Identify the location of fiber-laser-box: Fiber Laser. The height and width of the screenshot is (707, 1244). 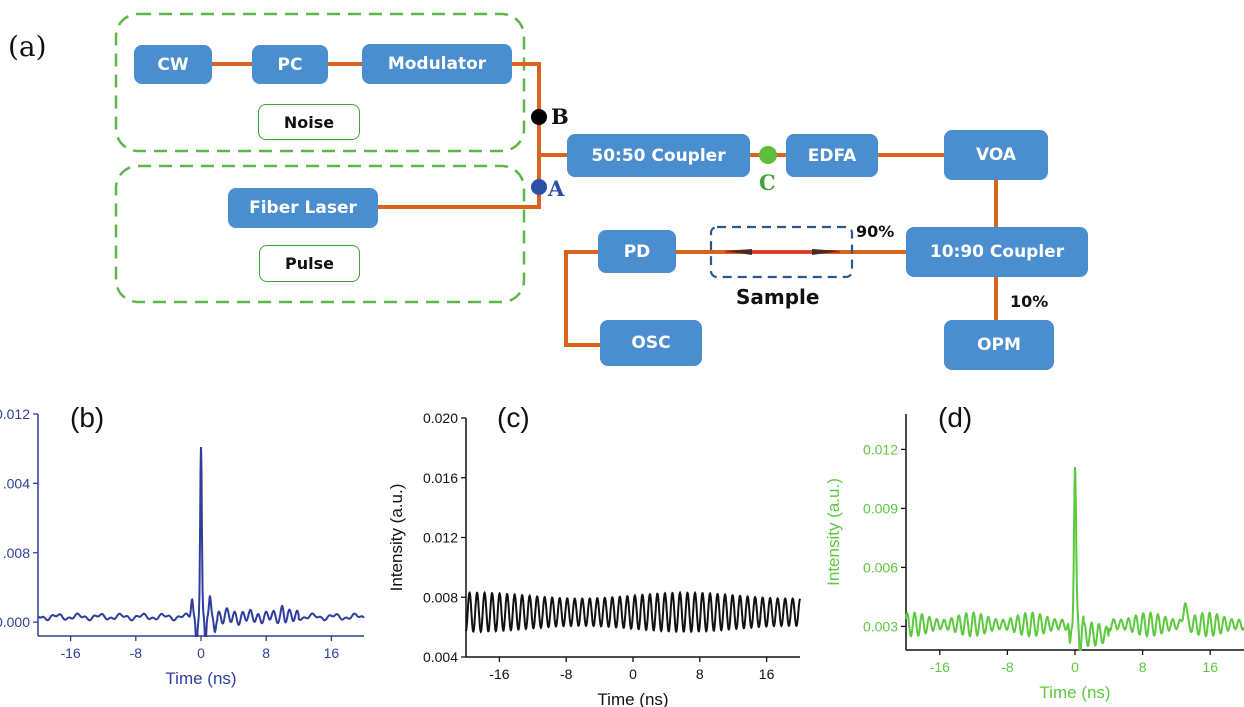
(303, 208).